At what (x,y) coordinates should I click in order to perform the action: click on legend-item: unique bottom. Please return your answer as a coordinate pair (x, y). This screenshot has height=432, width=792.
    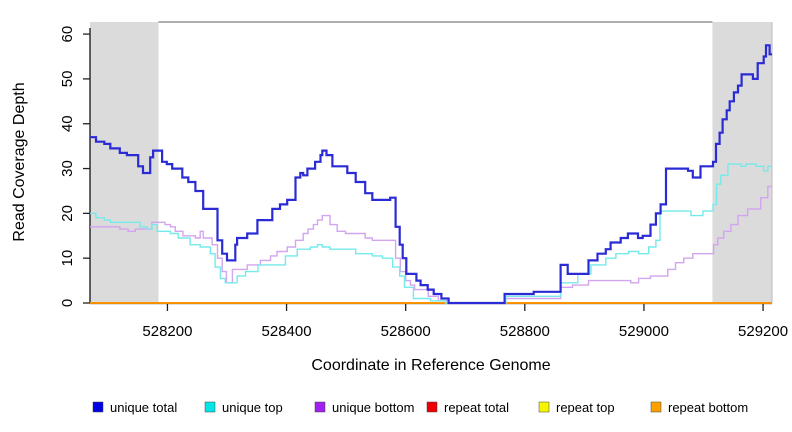
    Looking at the image, I should click on (364, 407).